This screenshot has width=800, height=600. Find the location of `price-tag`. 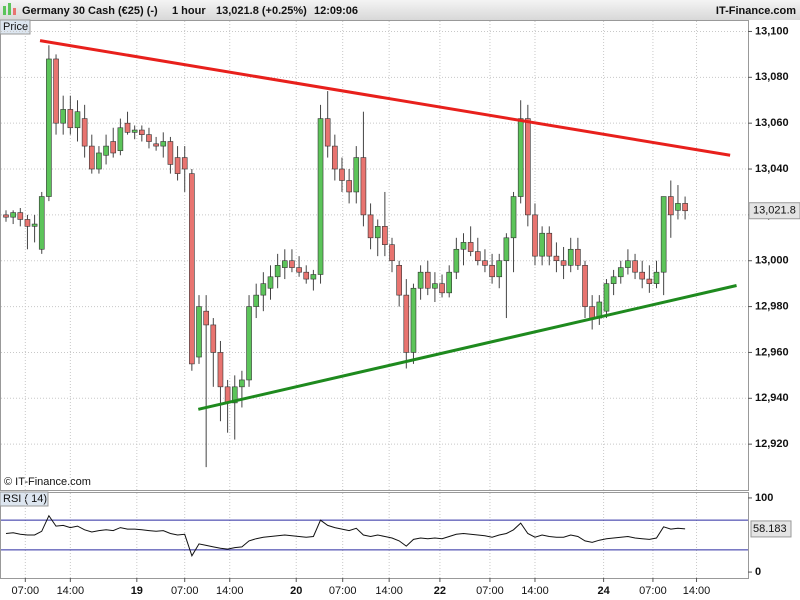

price-tag is located at coordinates (15, 27).